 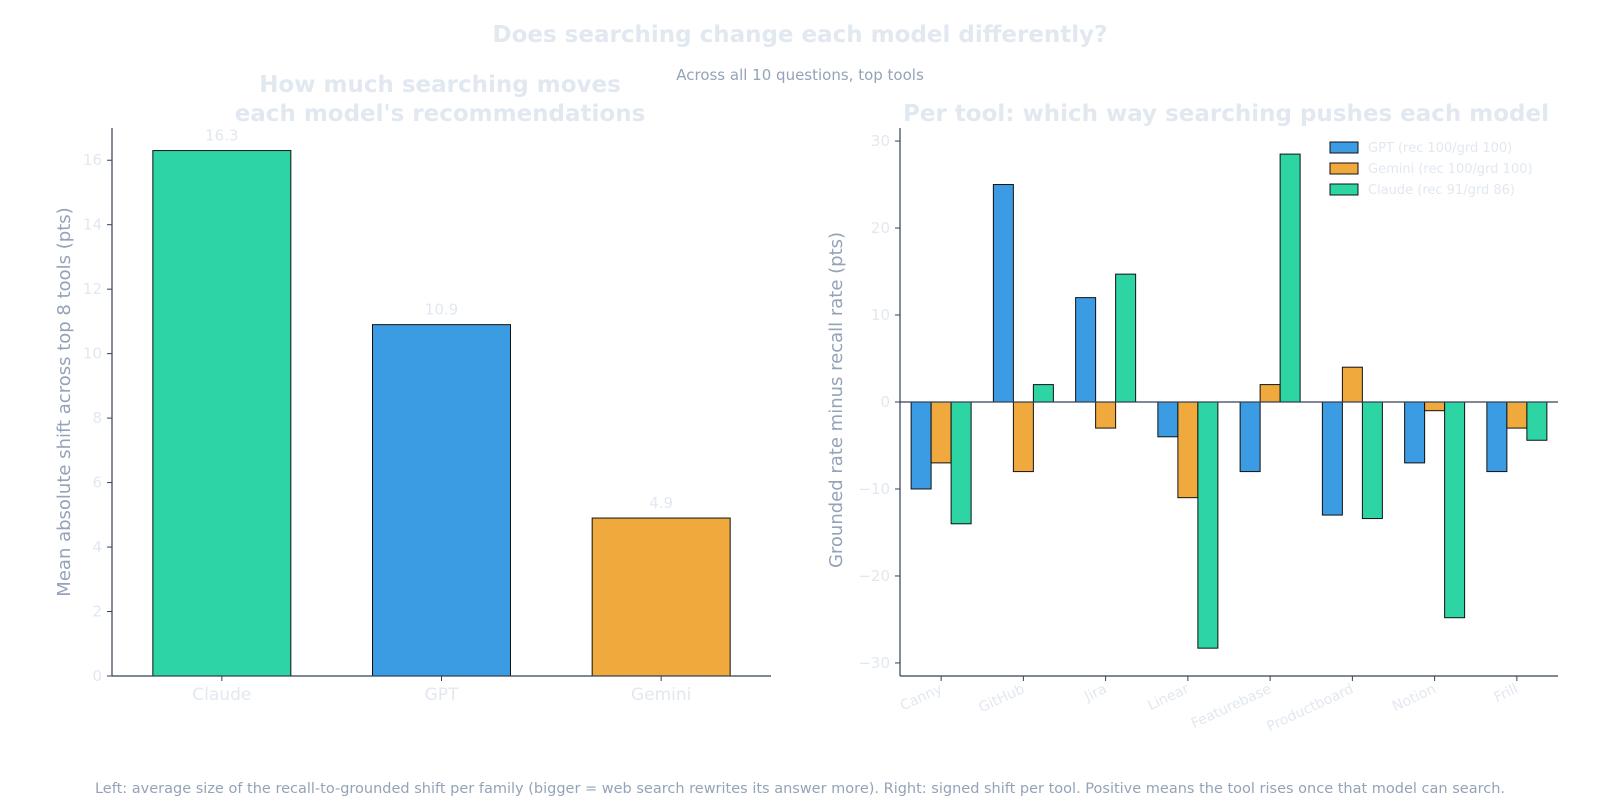 I want to click on left-chart-title-line-2: each model's recommendations, so click(x=440, y=114).